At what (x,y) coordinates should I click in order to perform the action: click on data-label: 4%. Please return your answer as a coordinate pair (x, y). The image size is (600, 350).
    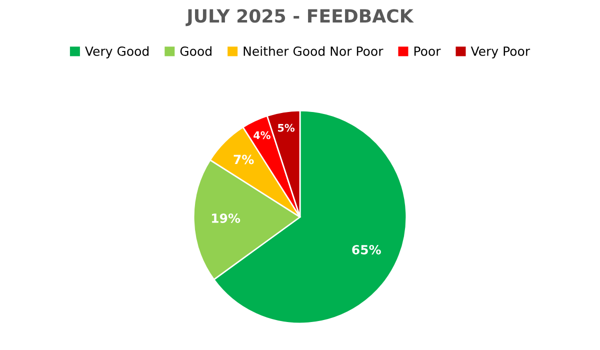
    Looking at the image, I should click on (262, 135).